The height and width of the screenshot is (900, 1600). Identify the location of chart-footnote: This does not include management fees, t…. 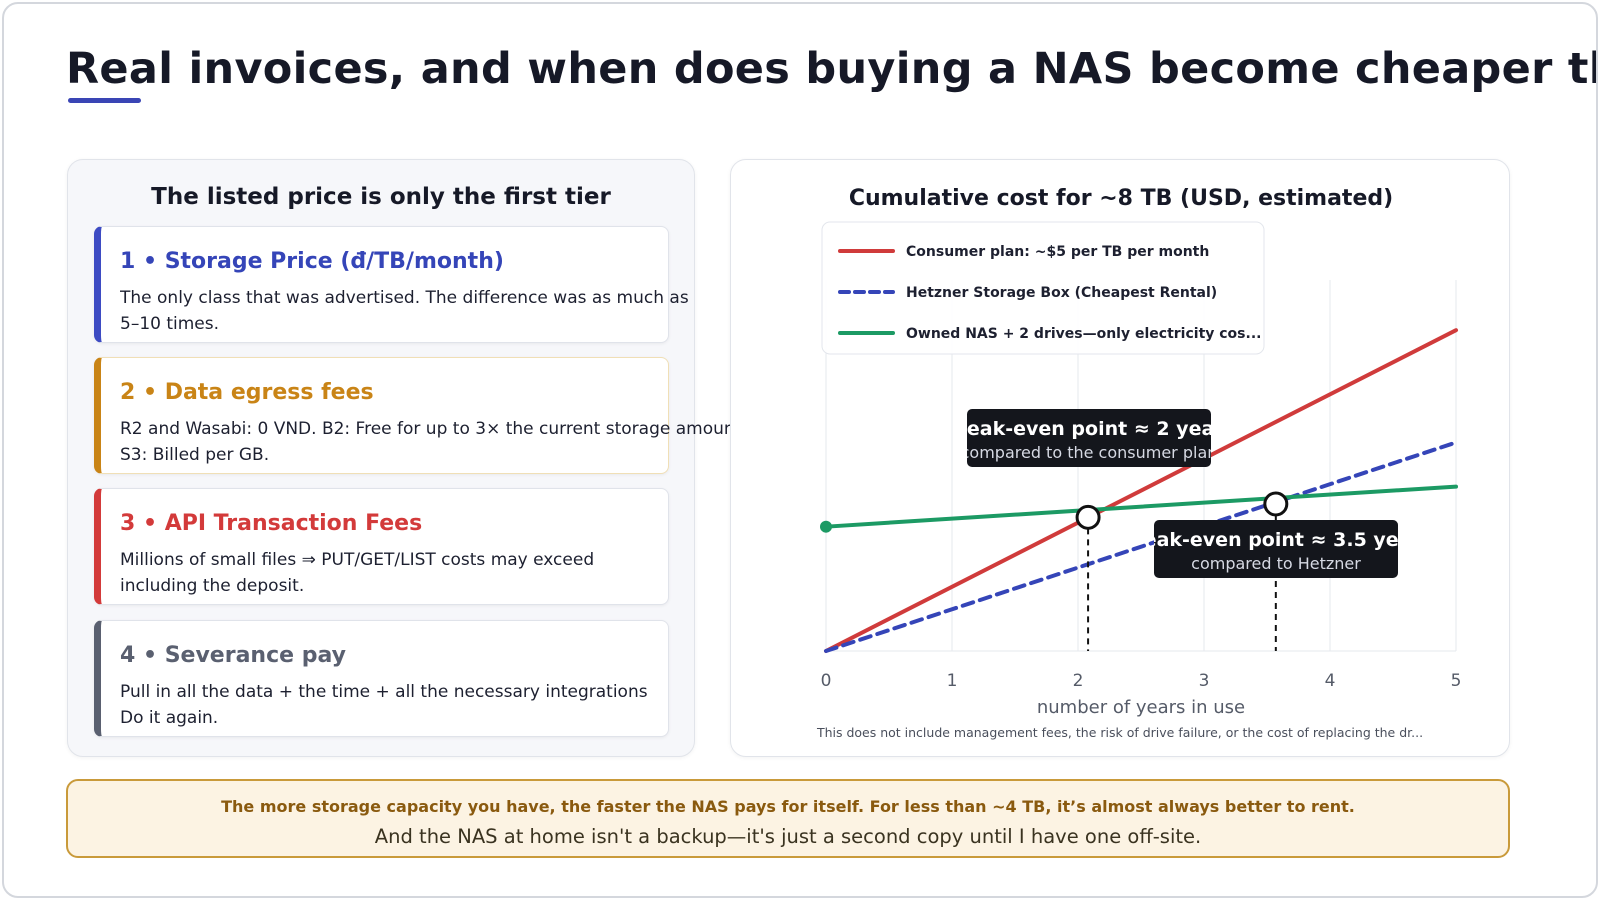
(1119, 732).